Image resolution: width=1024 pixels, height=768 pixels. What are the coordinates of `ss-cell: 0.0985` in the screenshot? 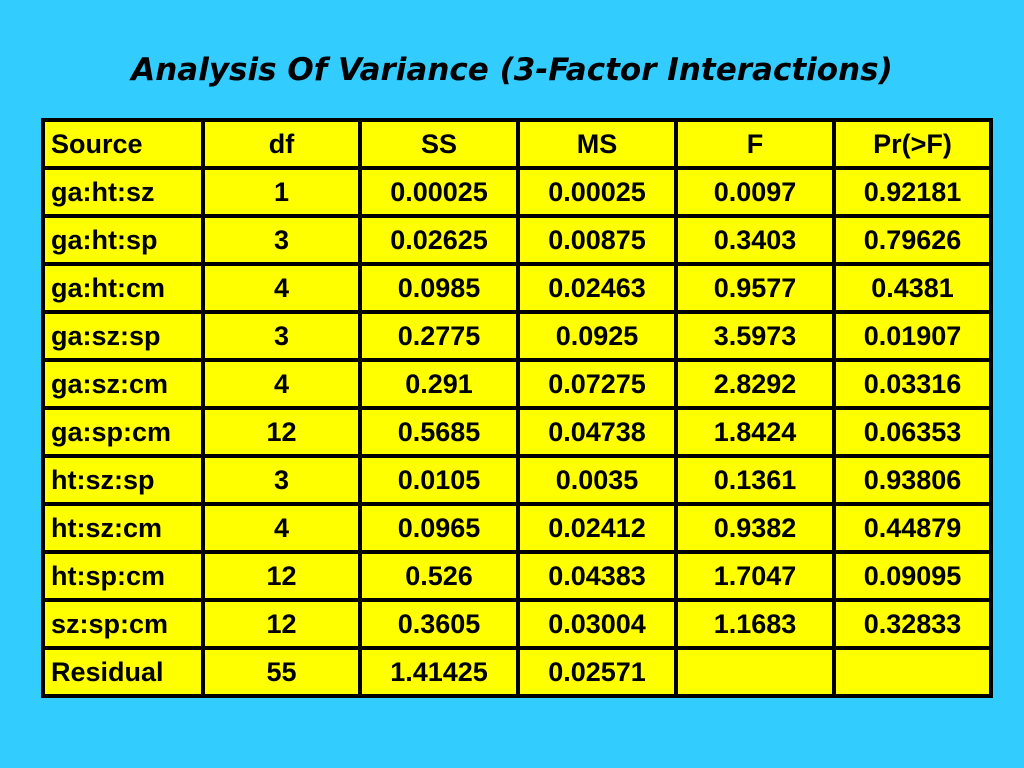 It's located at (439, 288).